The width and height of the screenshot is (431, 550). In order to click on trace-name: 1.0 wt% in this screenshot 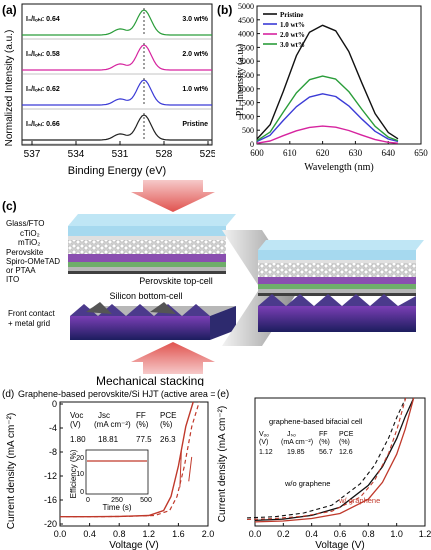, I will do `click(195, 89)`.